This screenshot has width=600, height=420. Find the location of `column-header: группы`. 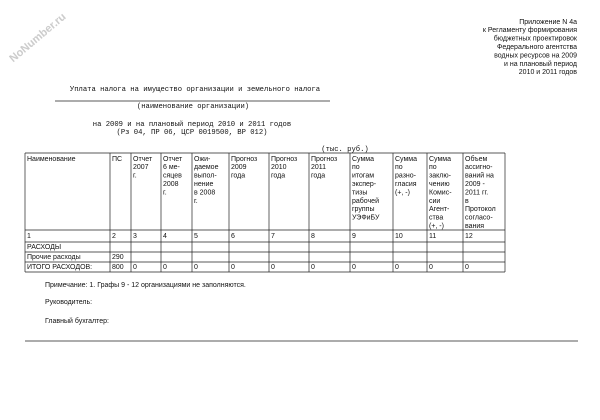

column-header: группы is located at coordinates (363, 209).